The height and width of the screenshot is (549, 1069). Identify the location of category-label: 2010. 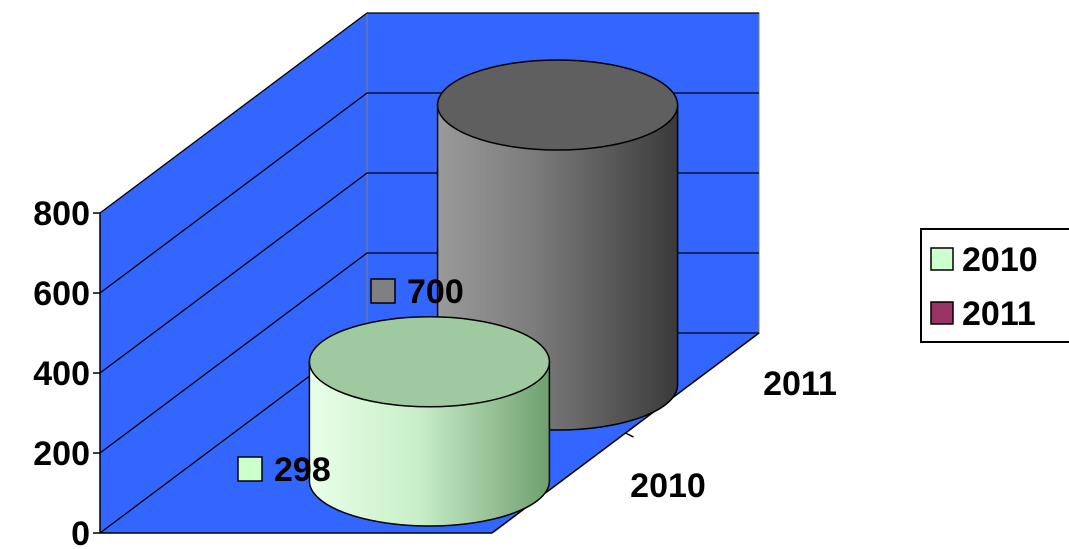
(668, 486).